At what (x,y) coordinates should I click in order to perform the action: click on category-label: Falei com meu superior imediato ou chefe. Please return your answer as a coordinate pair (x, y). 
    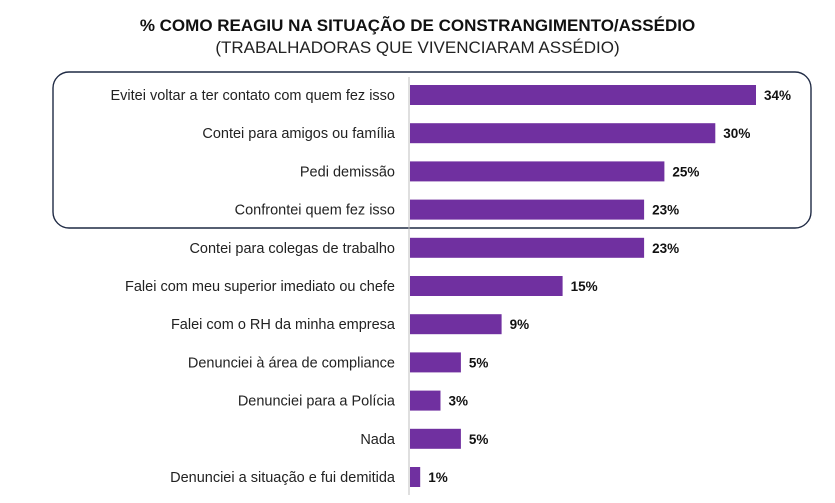
    Looking at the image, I should click on (260, 287).